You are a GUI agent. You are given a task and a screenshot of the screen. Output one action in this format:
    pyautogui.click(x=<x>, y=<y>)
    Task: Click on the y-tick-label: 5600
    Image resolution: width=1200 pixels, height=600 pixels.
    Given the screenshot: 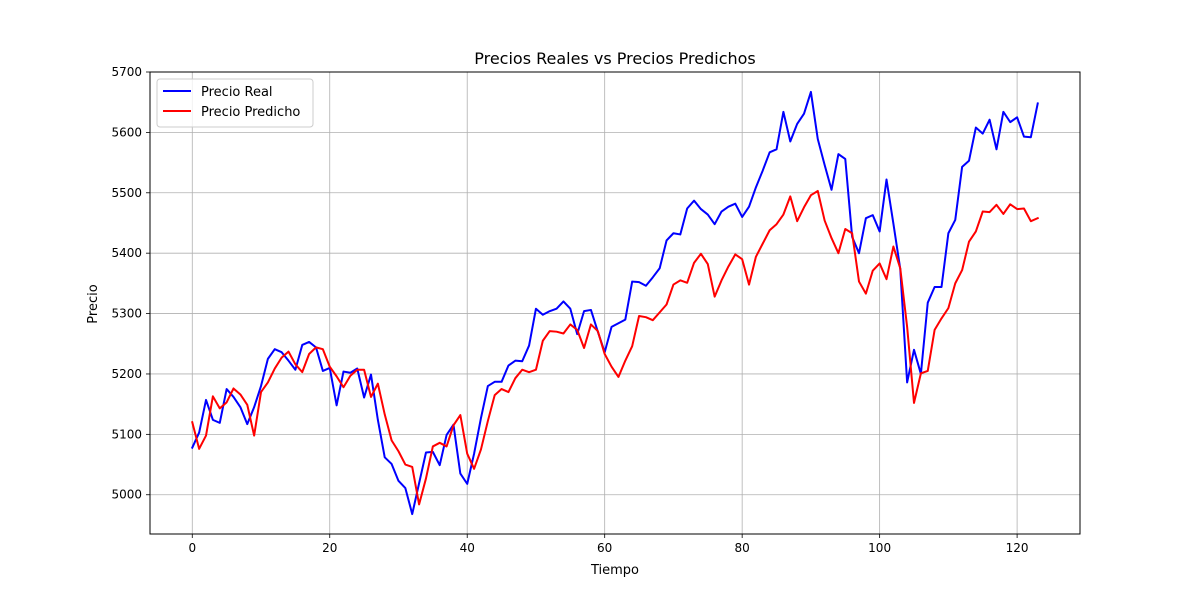 What is the action you would take?
    pyautogui.click(x=126, y=132)
    